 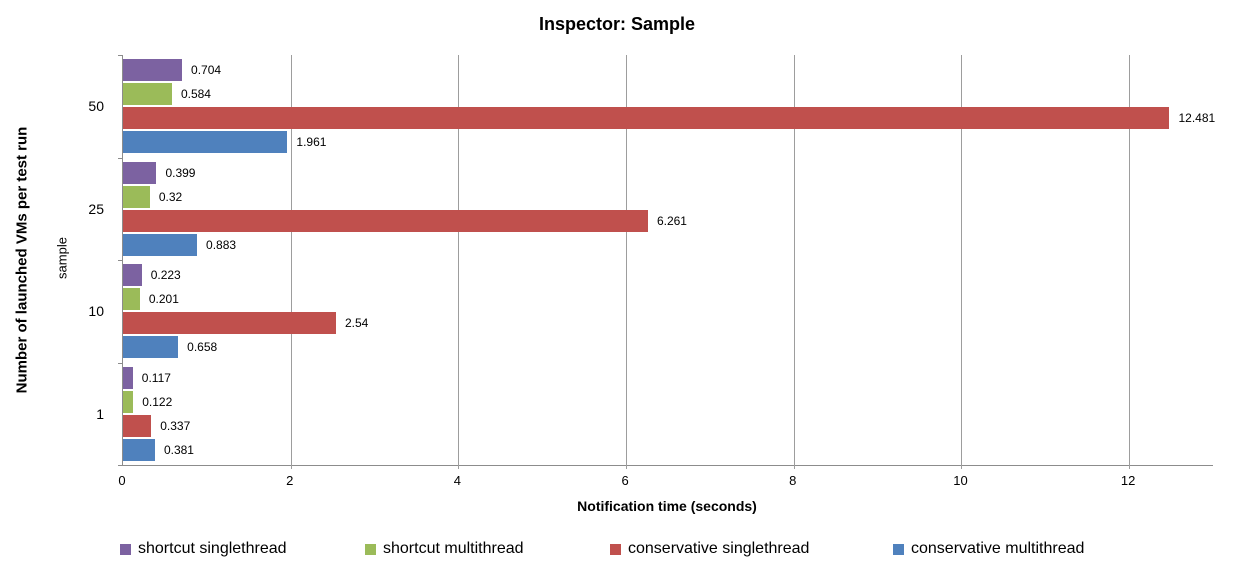 I want to click on legend-label: conservative multithread, so click(x=998, y=548).